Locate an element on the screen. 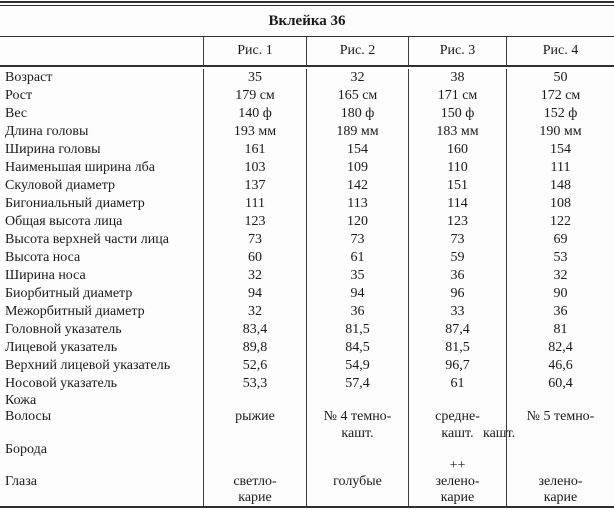  table-row: Вес 140 ф 180 ф 150 ф 152 ф is located at coordinates (307, 114).